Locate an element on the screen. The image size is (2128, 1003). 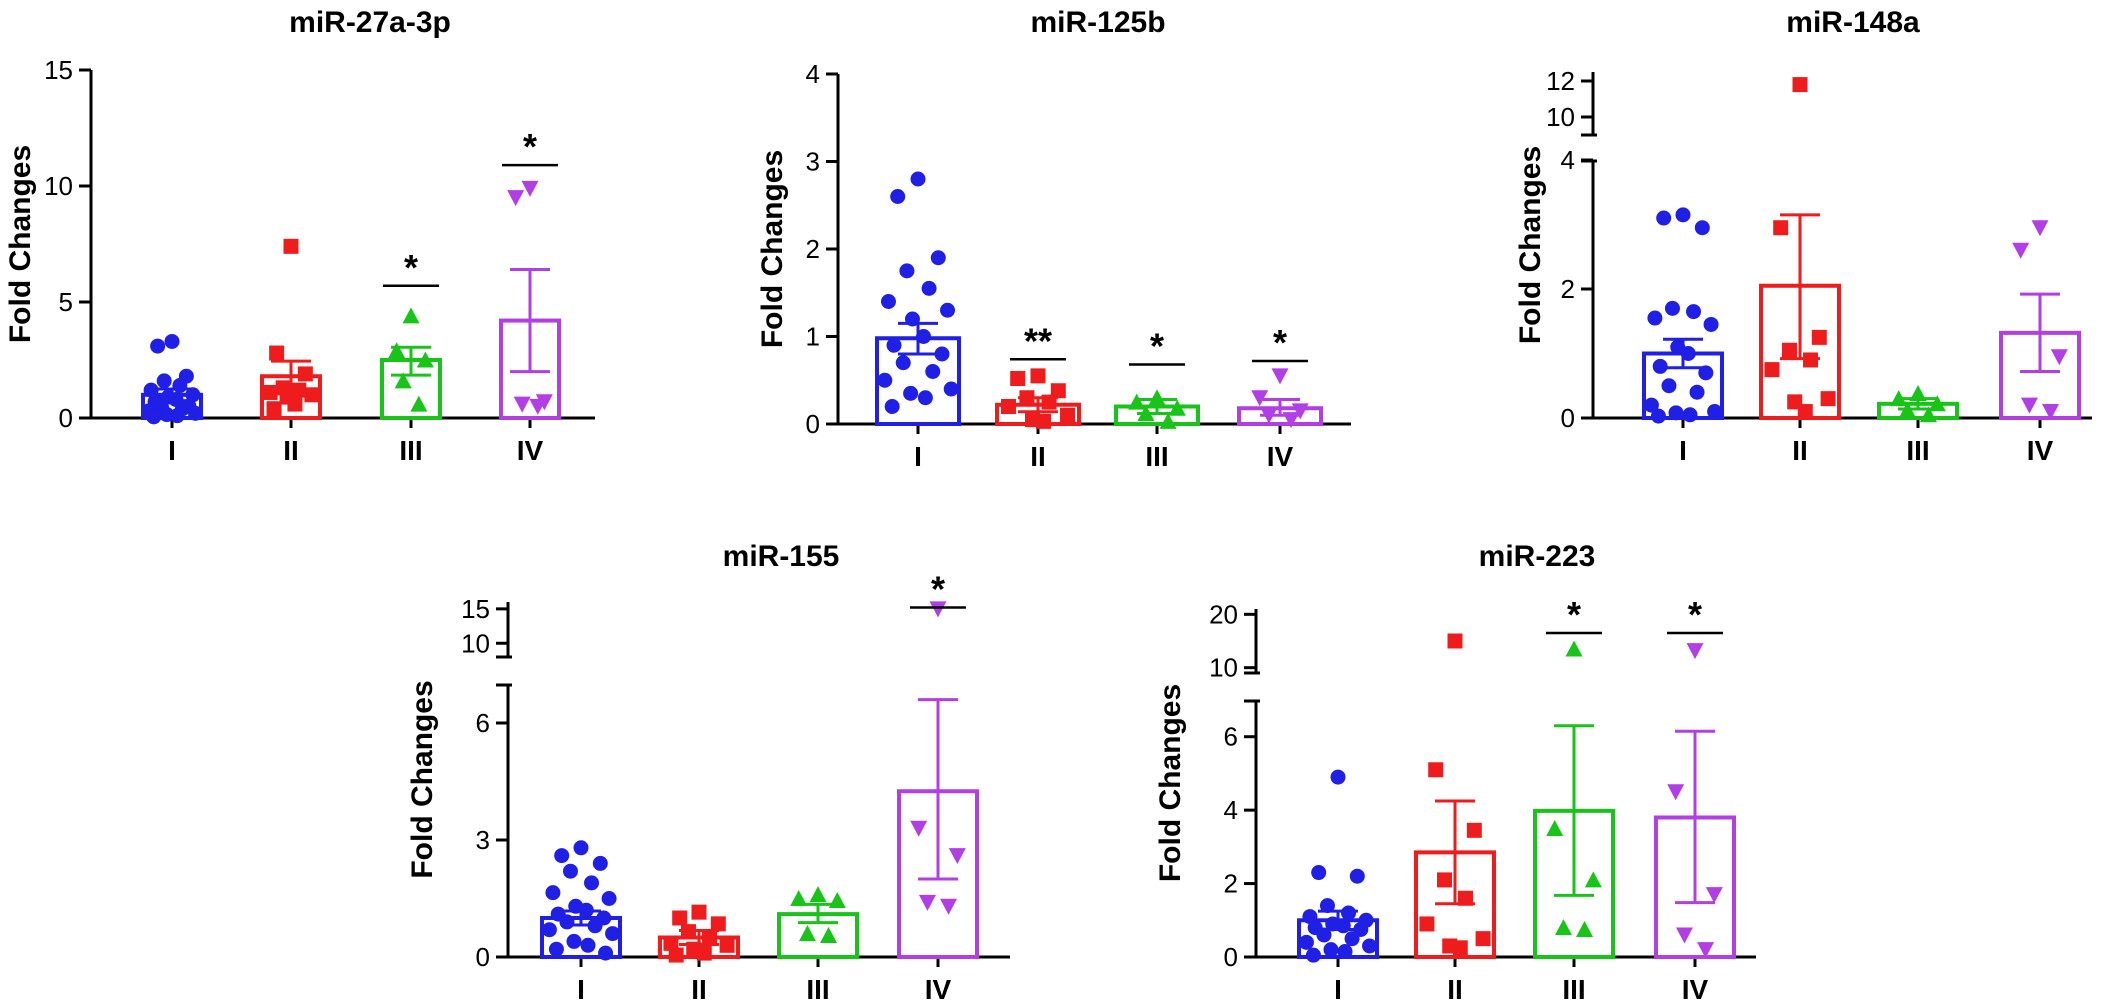
y-tick-label: 12 is located at coordinates (1560, 81).